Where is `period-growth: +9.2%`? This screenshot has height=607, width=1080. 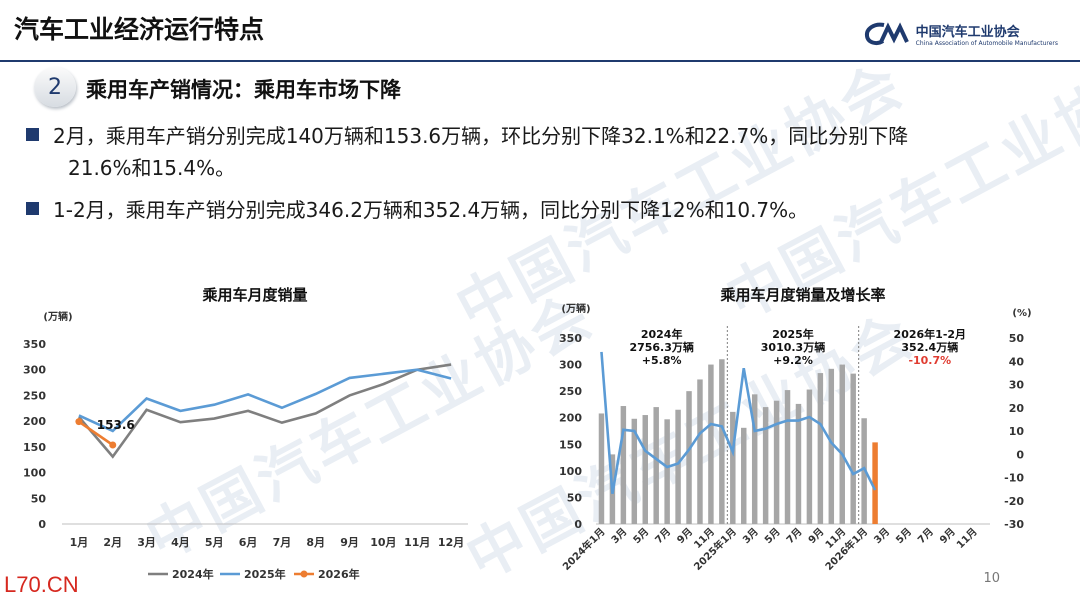
period-growth: +9.2% is located at coordinates (793, 360).